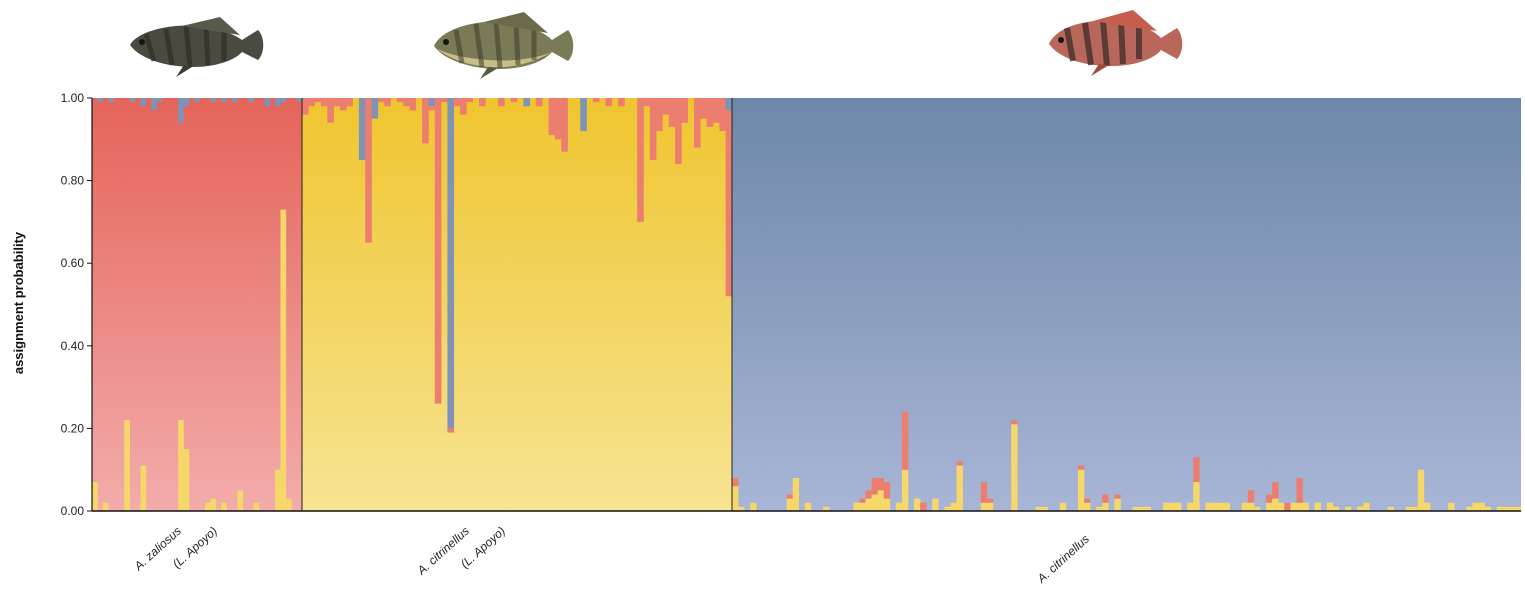 Image resolution: width=1525 pixels, height=595 pixels. I want to click on dark-barred-cichlid-icon, so click(197, 47).